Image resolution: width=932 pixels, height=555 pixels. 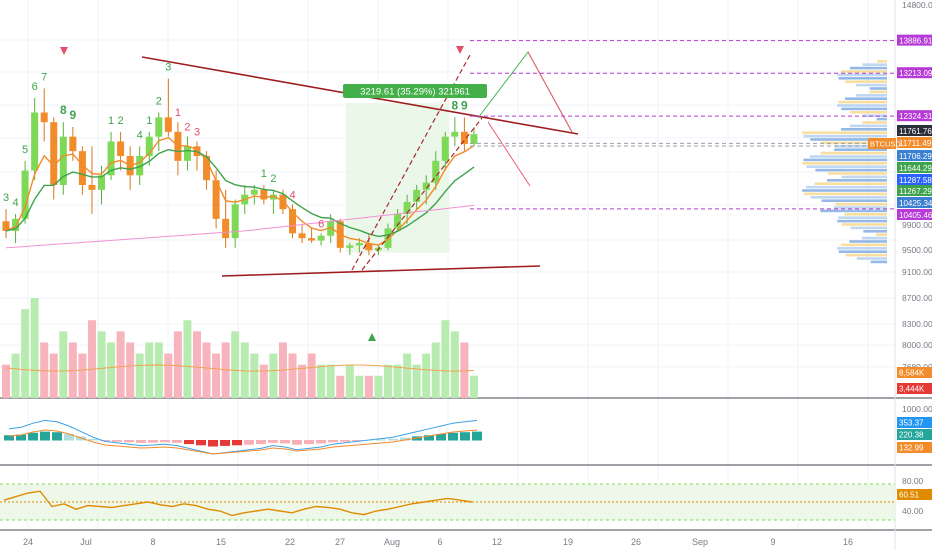 I want to click on price-label-text: 11644.29, so click(x=915, y=168).